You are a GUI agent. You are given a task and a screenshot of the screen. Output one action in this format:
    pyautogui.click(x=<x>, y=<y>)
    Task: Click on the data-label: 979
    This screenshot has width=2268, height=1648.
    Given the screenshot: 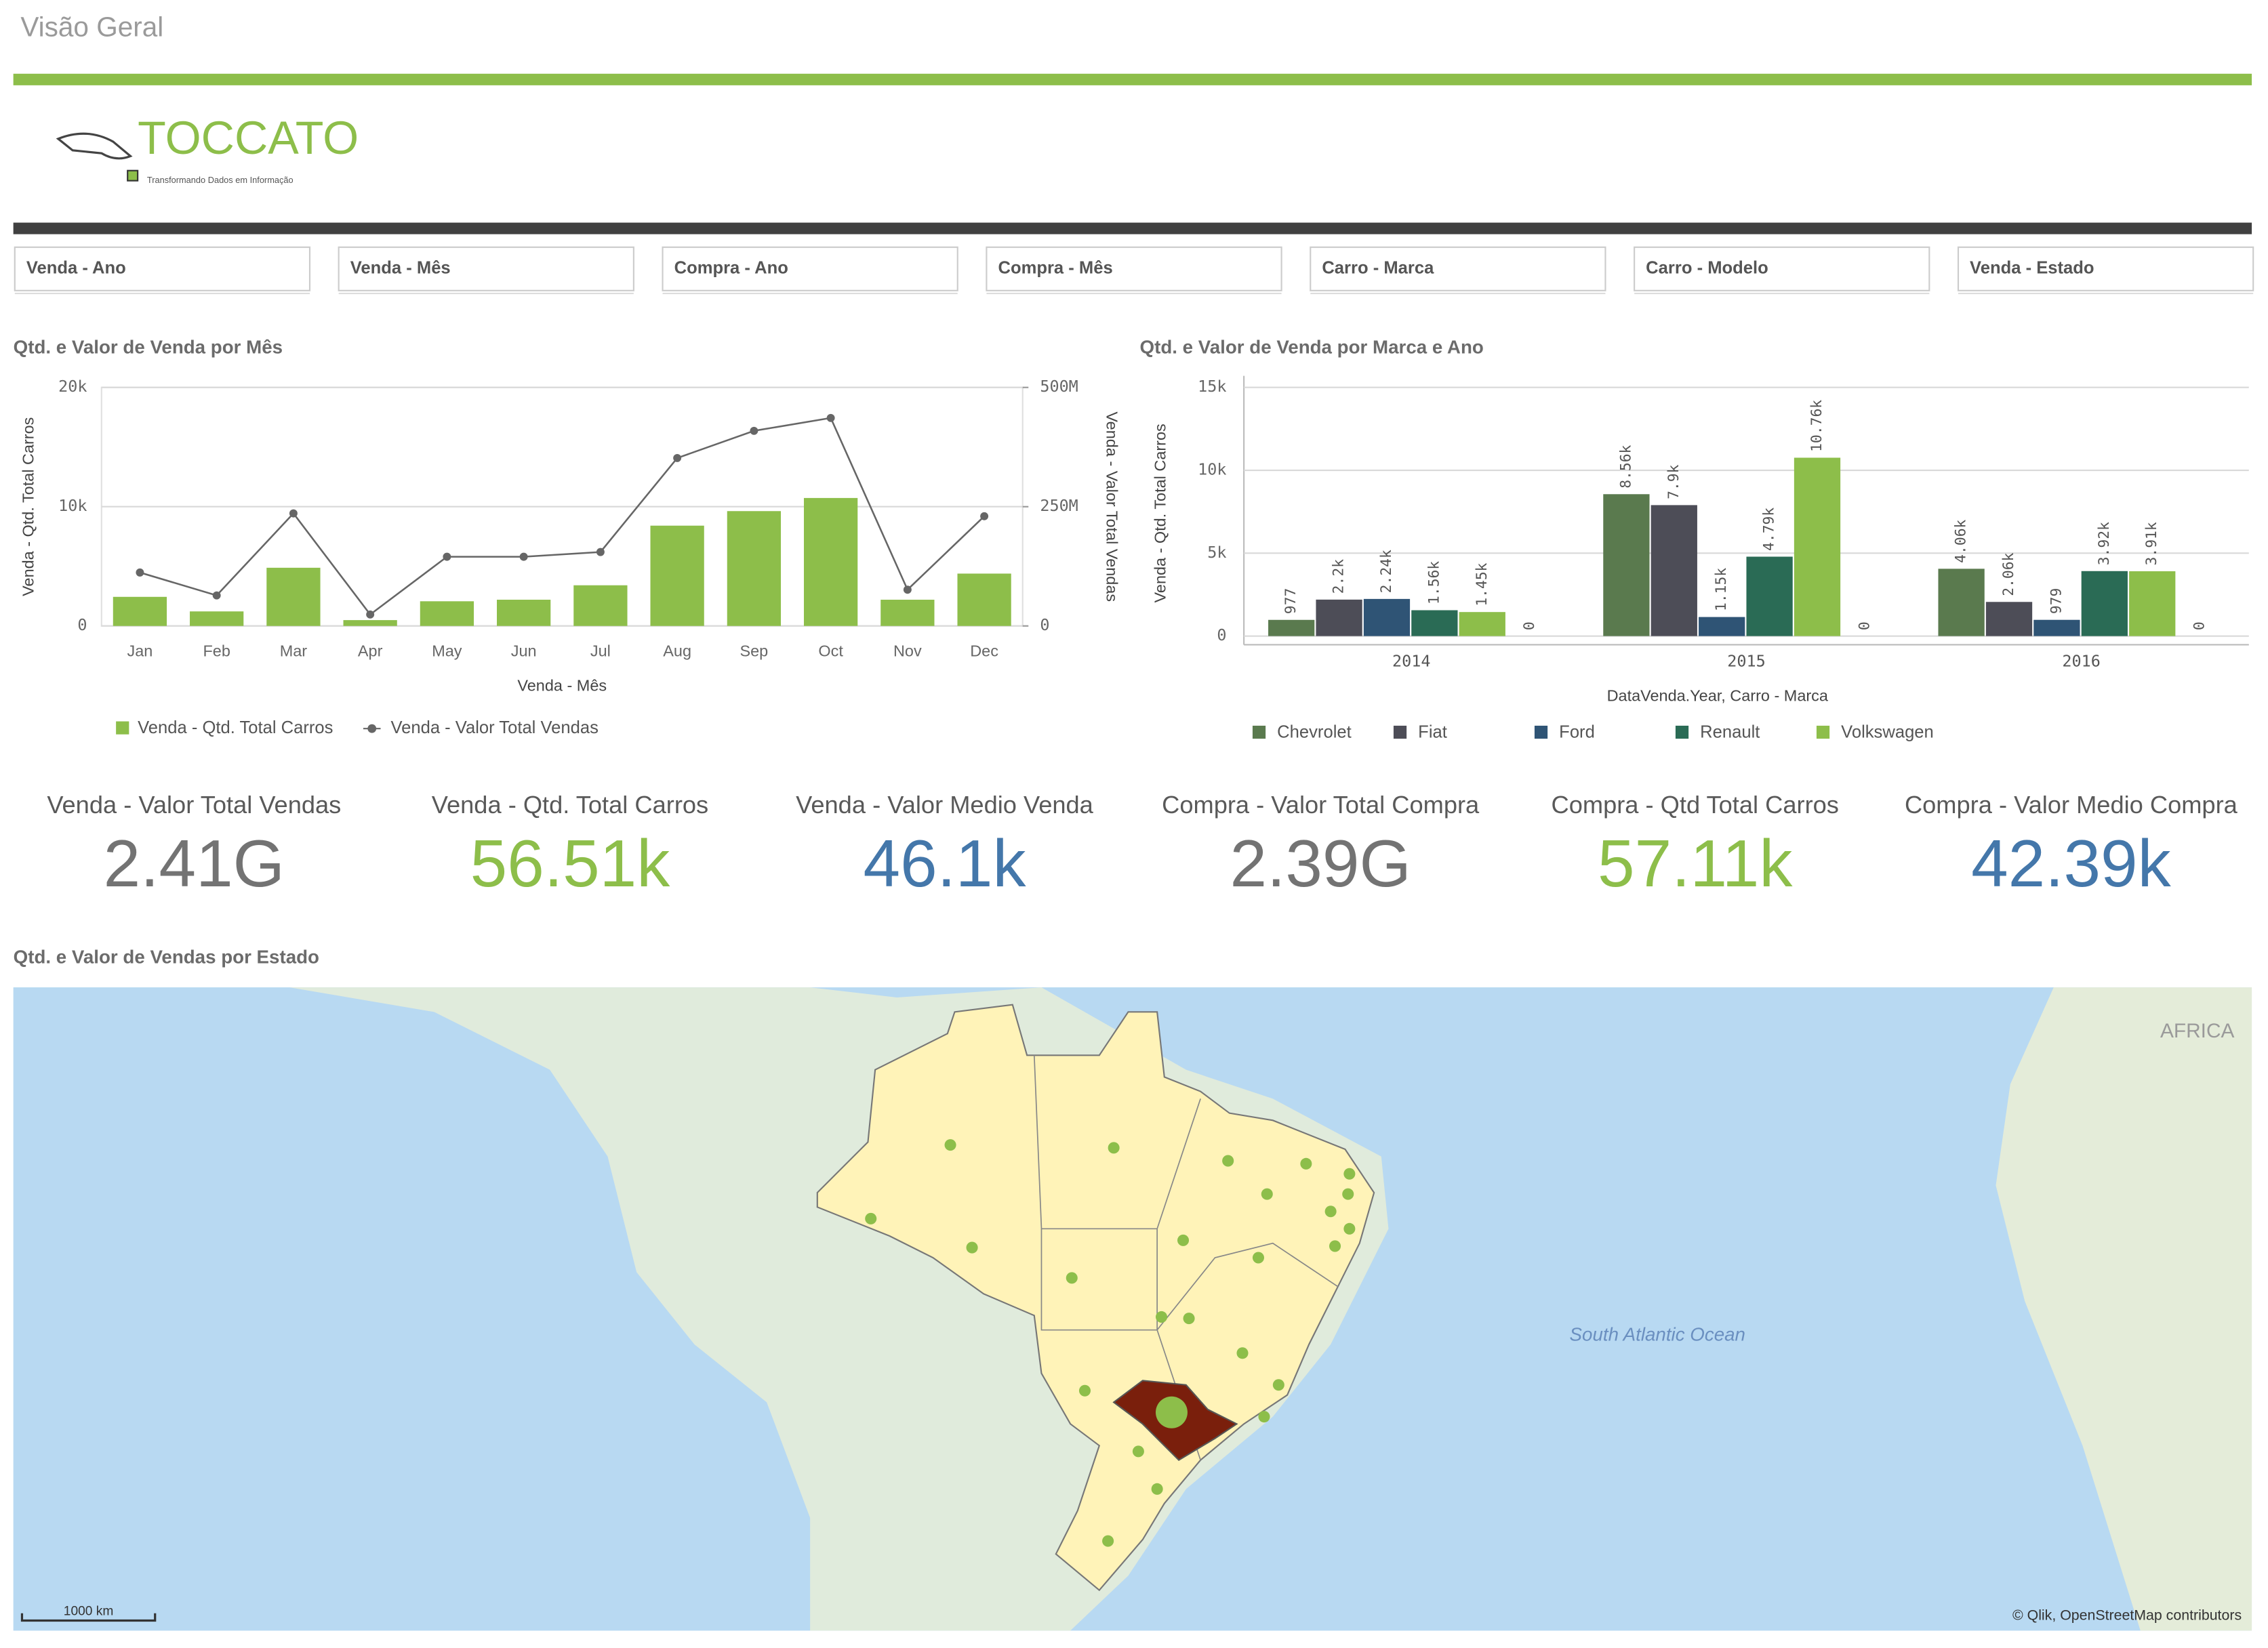 What is the action you would take?
    pyautogui.click(x=2056, y=601)
    